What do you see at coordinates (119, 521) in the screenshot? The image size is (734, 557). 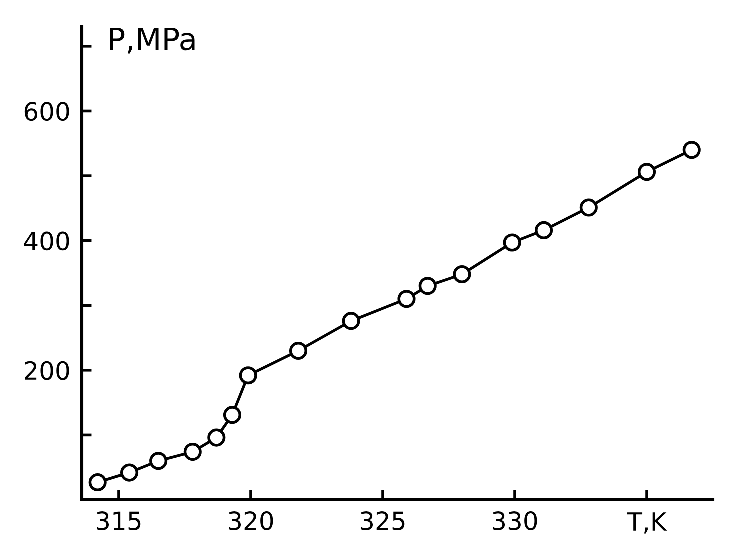 I see `x-tick-label: 315` at bounding box center [119, 521].